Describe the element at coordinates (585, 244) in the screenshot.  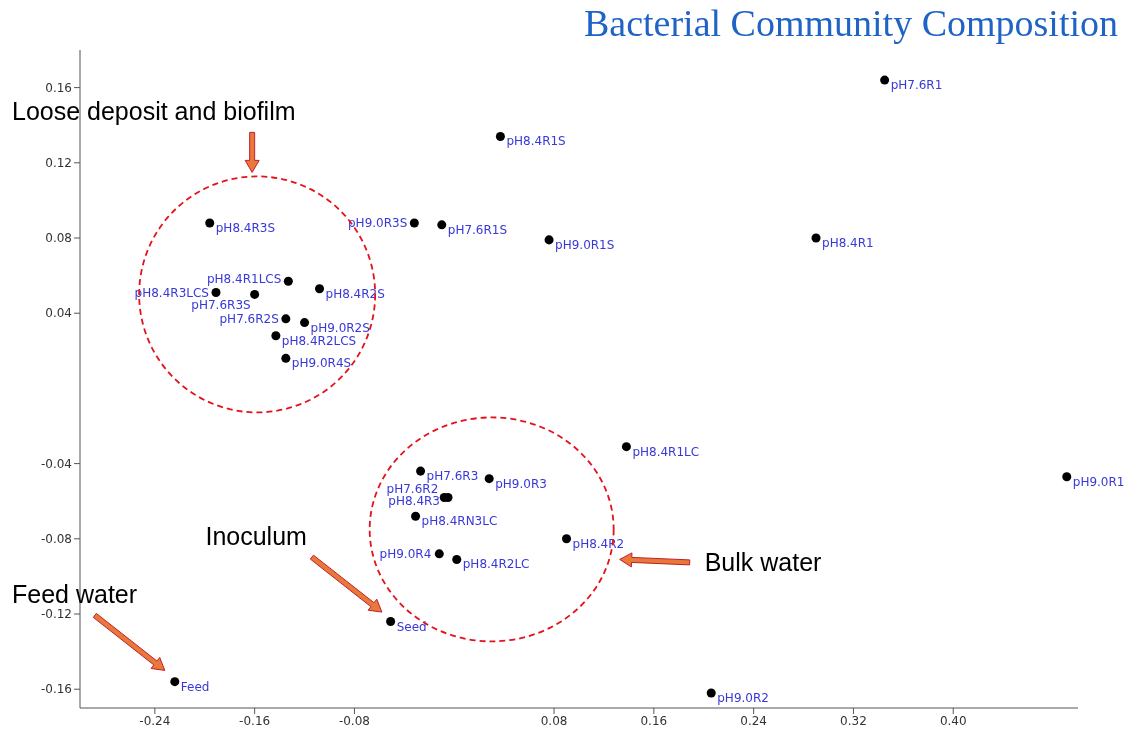
I see `data-label: pH9.0R1S` at that location.